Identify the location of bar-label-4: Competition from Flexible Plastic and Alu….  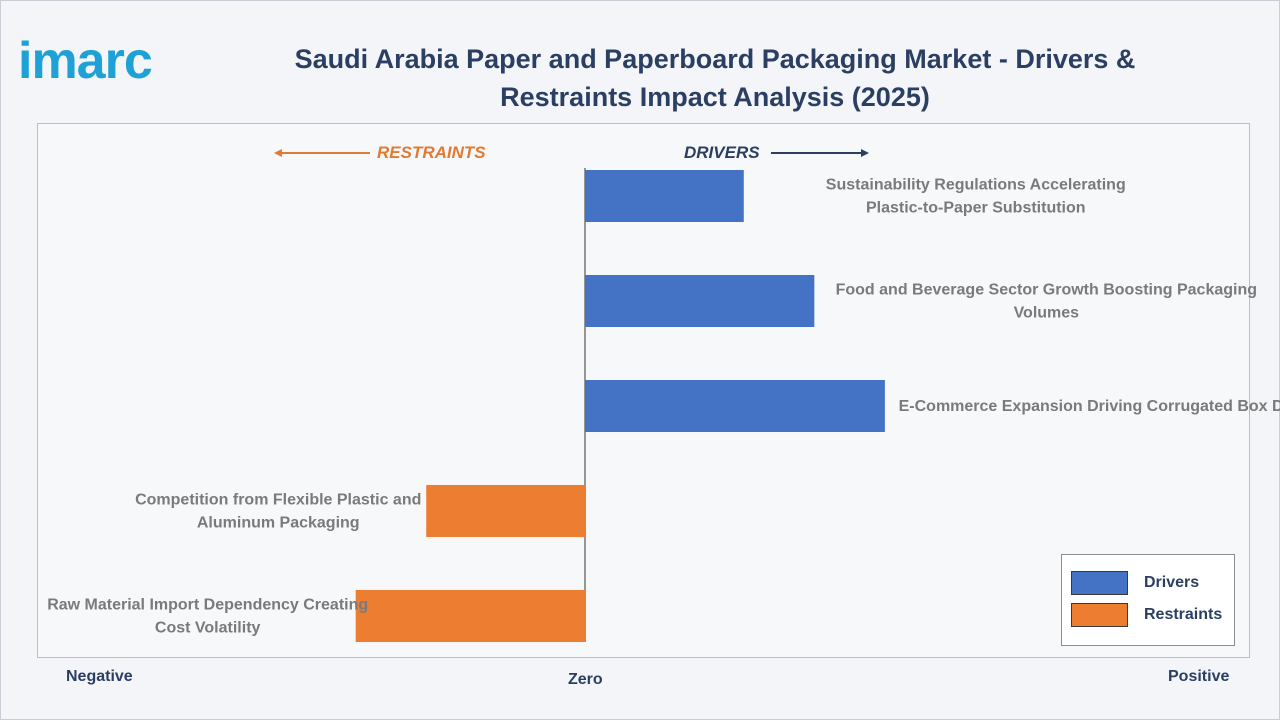
(278, 512).